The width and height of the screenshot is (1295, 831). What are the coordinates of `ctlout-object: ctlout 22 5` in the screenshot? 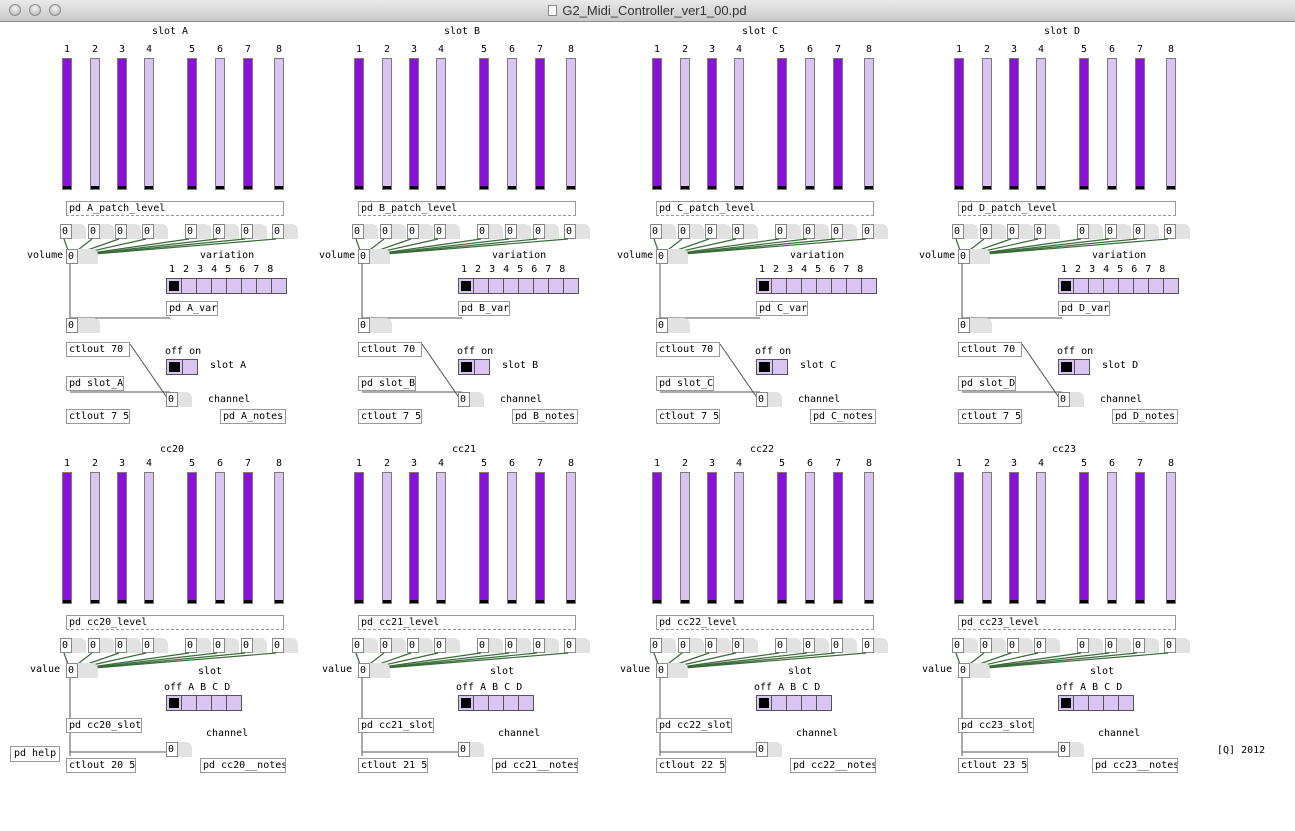 It's located at (691, 765).